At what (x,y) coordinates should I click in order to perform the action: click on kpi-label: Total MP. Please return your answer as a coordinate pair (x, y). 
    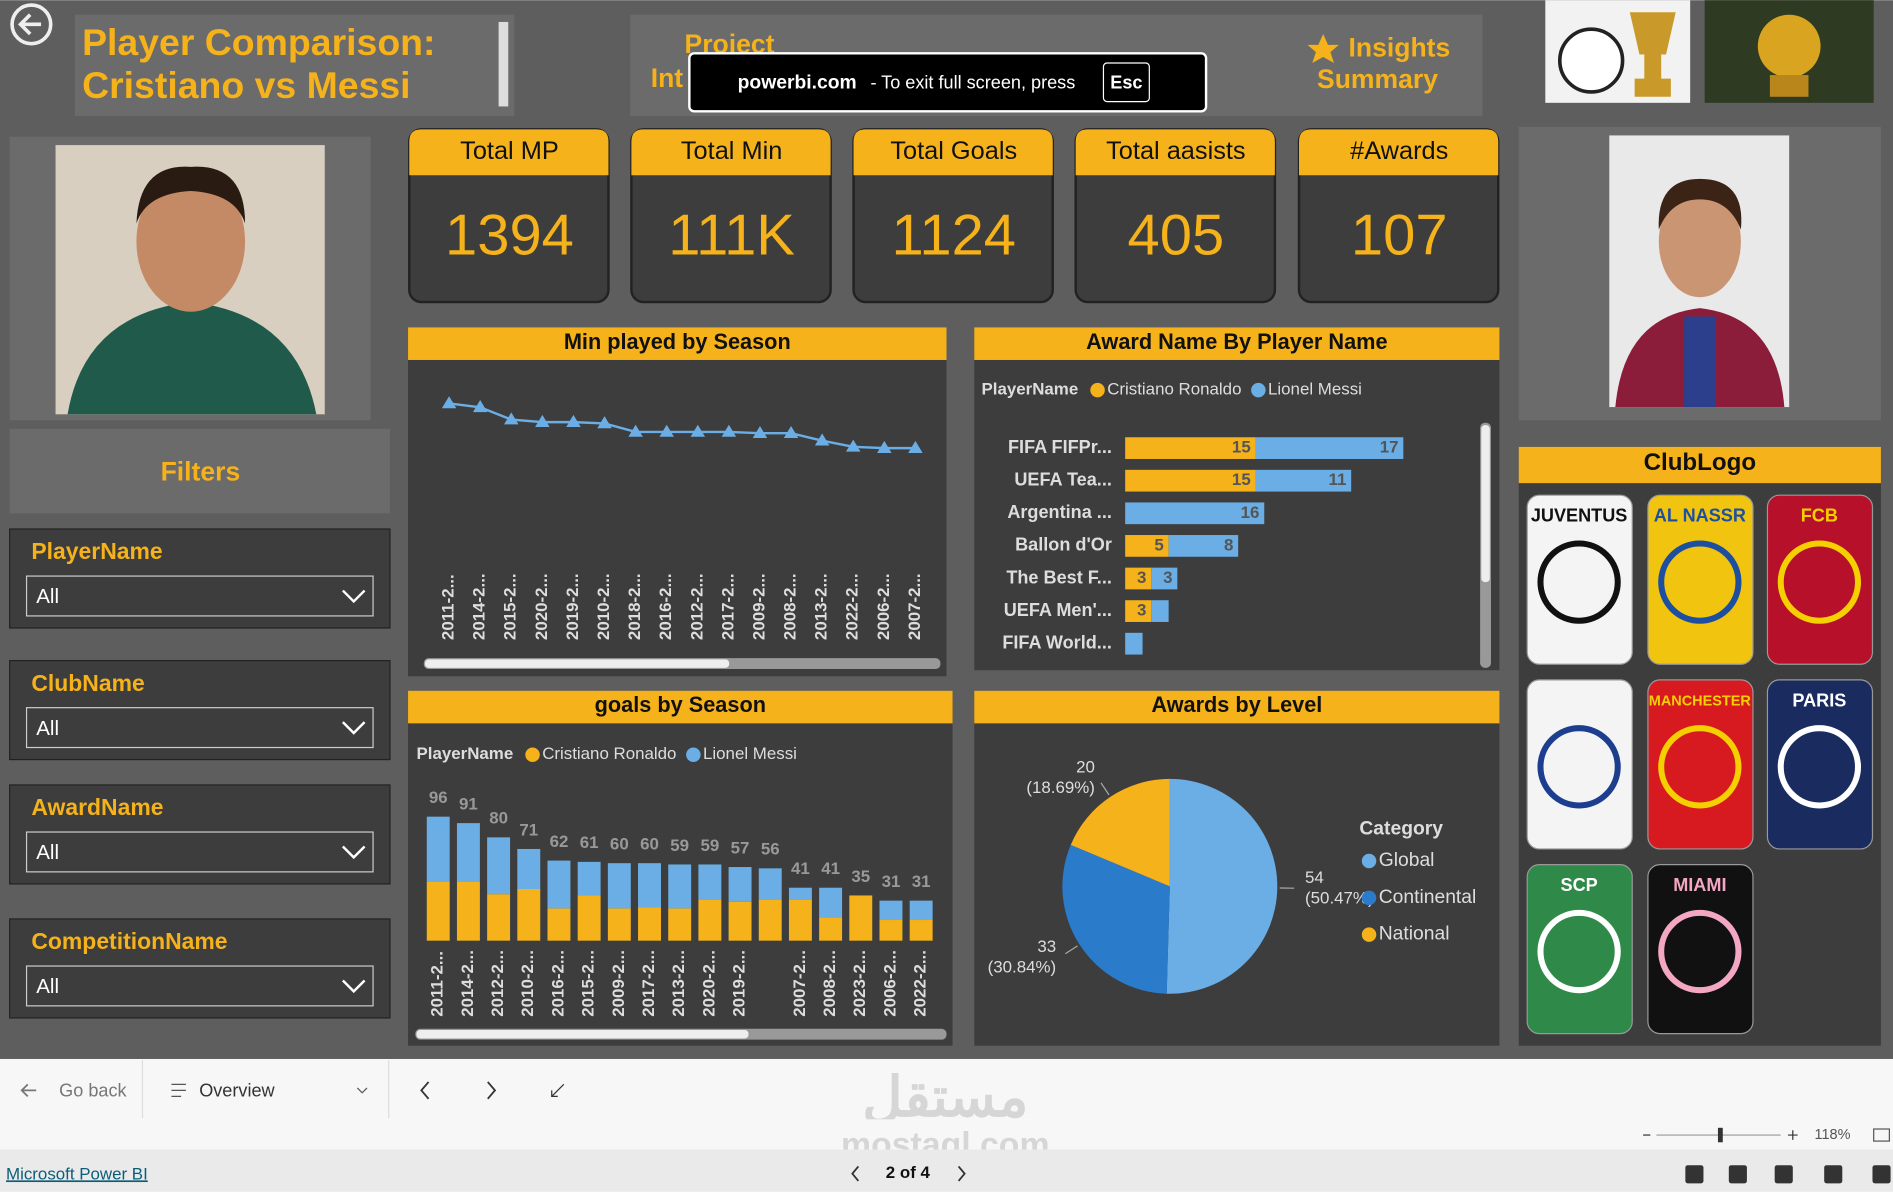
    Looking at the image, I should click on (509, 151).